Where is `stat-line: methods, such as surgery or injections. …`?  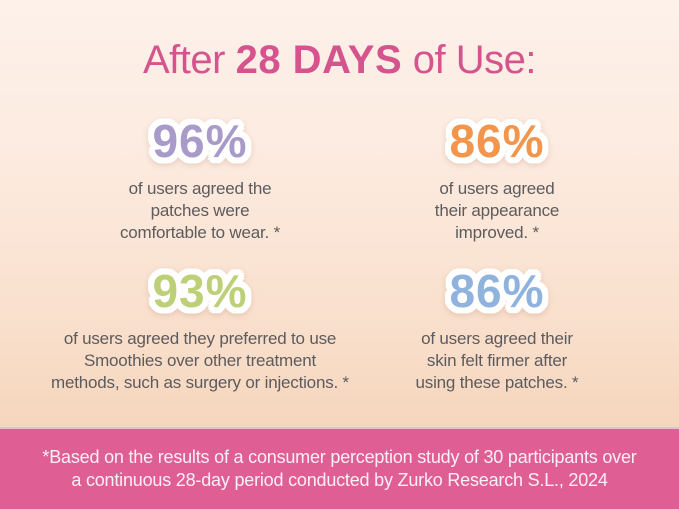
stat-line: methods, such as surgery or injections. … is located at coordinates (200, 382).